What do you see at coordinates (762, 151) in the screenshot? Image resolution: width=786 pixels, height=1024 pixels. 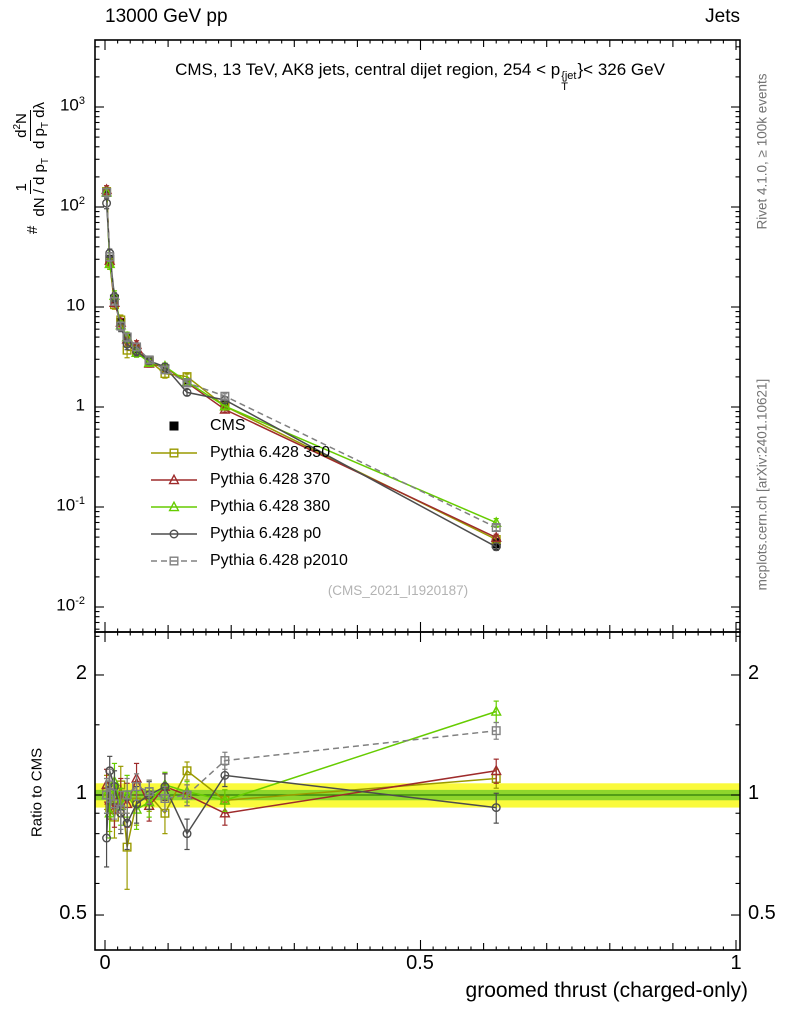 I see `rivet-version-label: Rivet 4.1.0, ≥ 100k events` at bounding box center [762, 151].